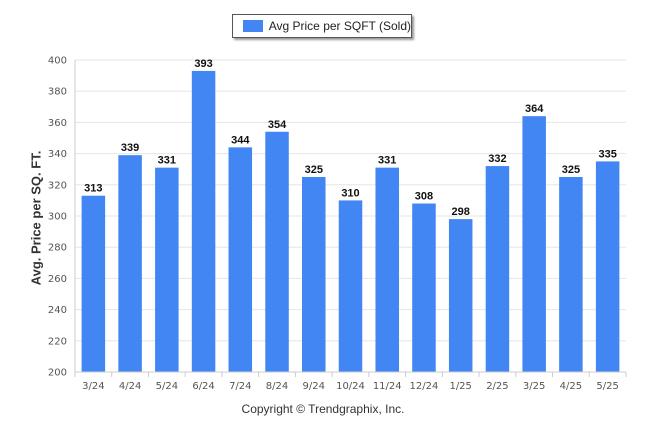 Image resolution: width=646 pixels, height=434 pixels. What do you see at coordinates (314, 386) in the screenshot?
I see `x-tick-label: 9/24` at bounding box center [314, 386].